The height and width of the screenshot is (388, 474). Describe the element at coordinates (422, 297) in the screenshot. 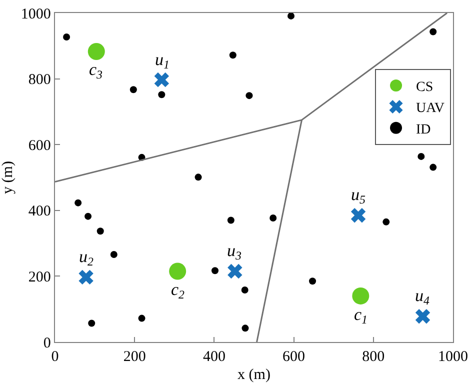

I see `annotation: u$_{4}$` at that location.